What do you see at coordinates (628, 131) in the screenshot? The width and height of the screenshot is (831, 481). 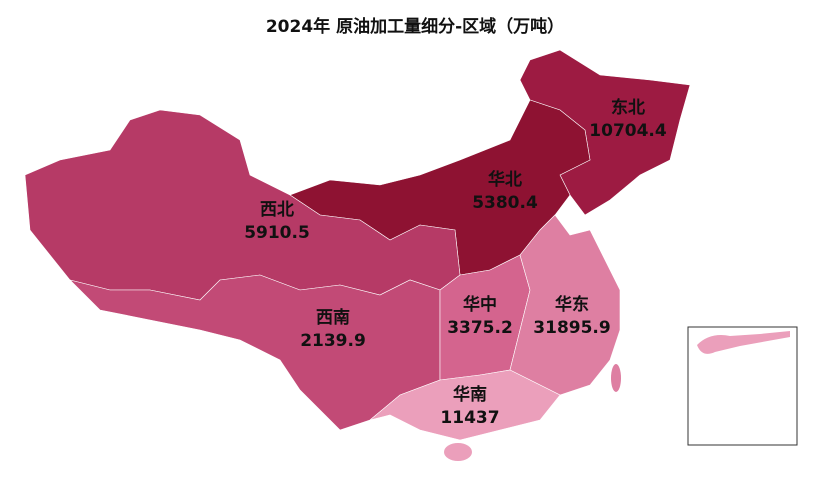 I see `value-label: 10704.4` at bounding box center [628, 131].